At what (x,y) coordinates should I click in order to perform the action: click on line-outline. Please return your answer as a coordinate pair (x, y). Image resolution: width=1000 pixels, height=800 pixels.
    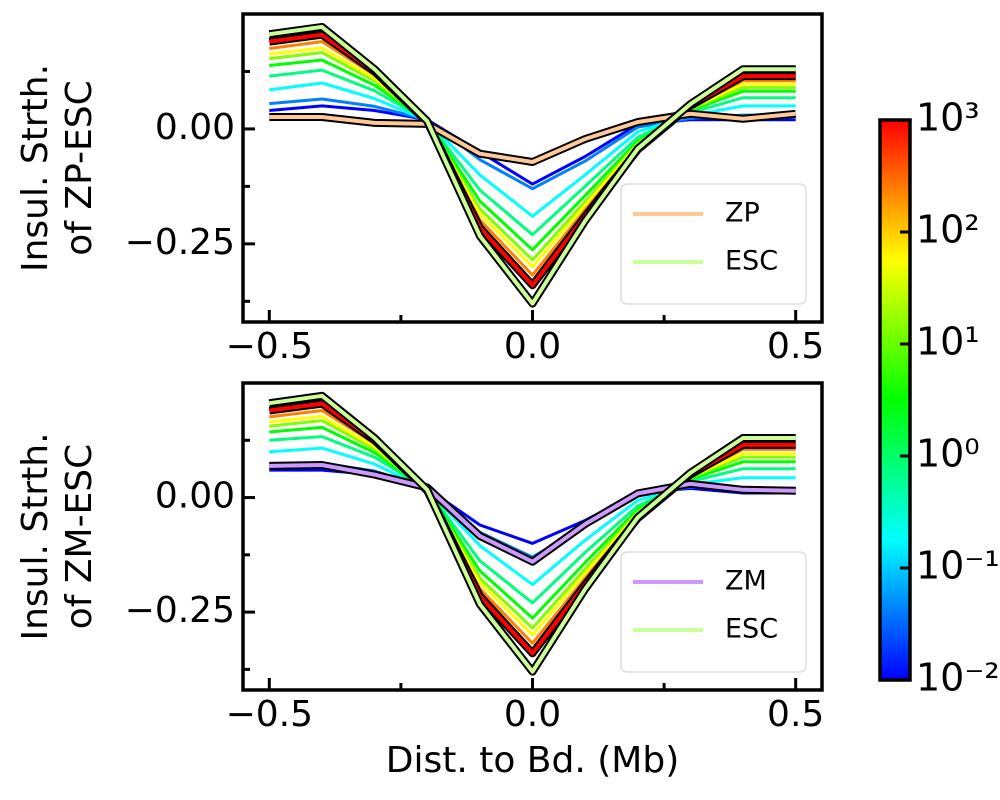
    Looking at the image, I should click on (532, 513).